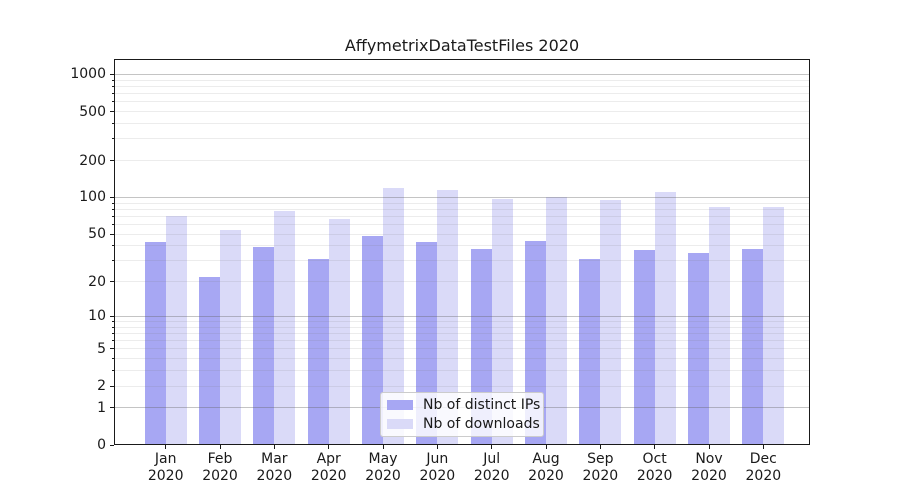 Image resolution: width=900 pixels, height=500 pixels. What do you see at coordinates (644, 347) in the screenshot?
I see `bar-nb-of-distinct-ips-oct` at bounding box center [644, 347].